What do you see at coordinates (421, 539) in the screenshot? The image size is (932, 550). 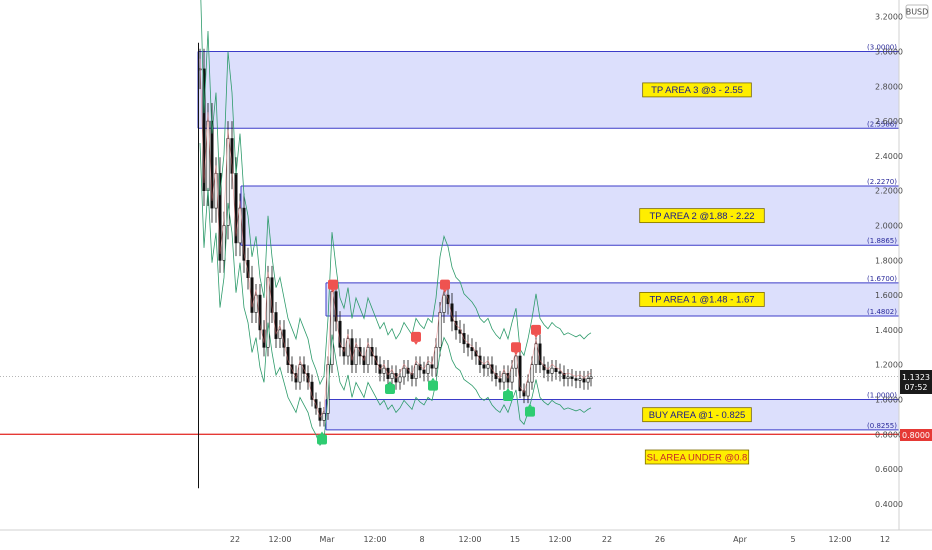 I see `time-tick-label: 8` at bounding box center [421, 539].